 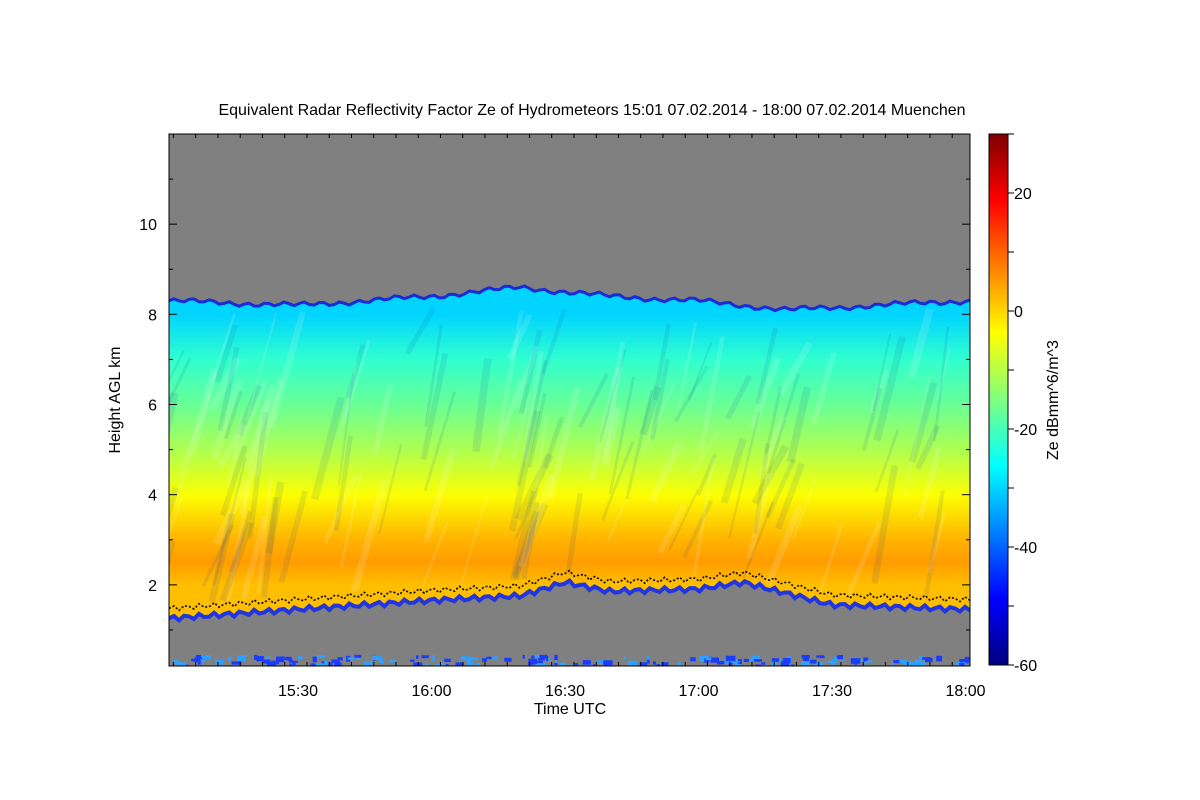 What do you see at coordinates (966, 691) in the screenshot?
I see `x-tick-label: 18:00` at bounding box center [966, 691].